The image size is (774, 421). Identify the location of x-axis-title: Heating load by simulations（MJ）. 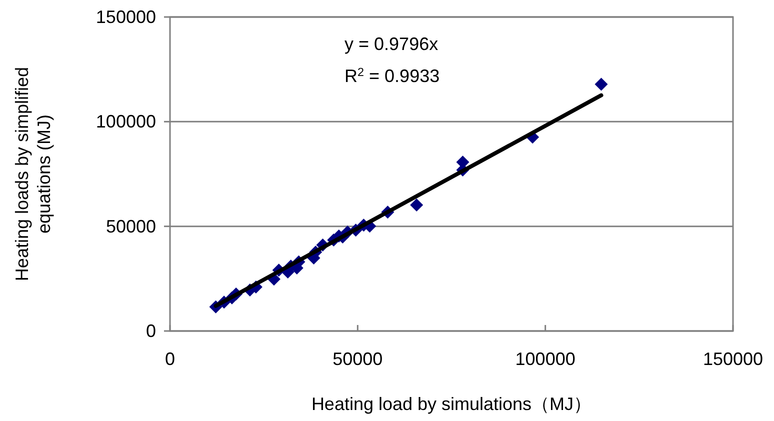
(451, 404).